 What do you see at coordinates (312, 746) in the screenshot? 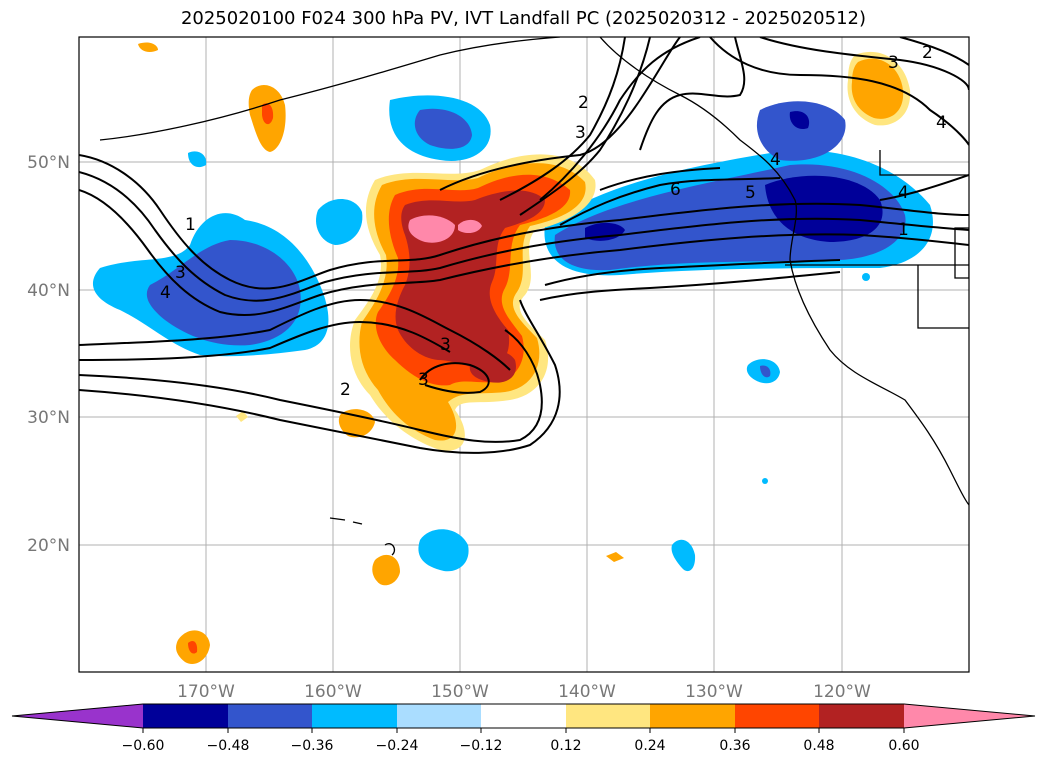
I see `colorbar-tick-label: −0.36` at bounding box center [312, 746].